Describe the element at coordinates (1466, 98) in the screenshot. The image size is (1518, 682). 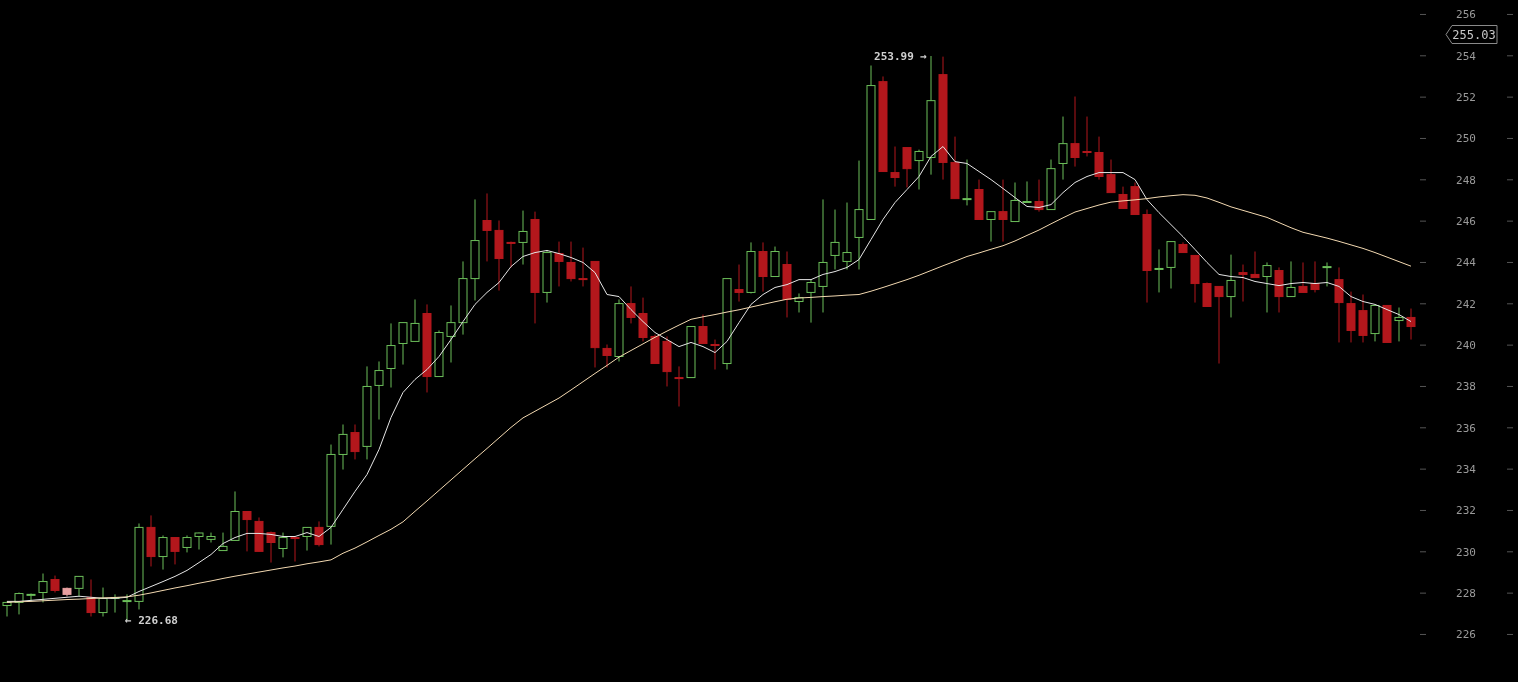
I see `y-tick-label: 252` at that location.